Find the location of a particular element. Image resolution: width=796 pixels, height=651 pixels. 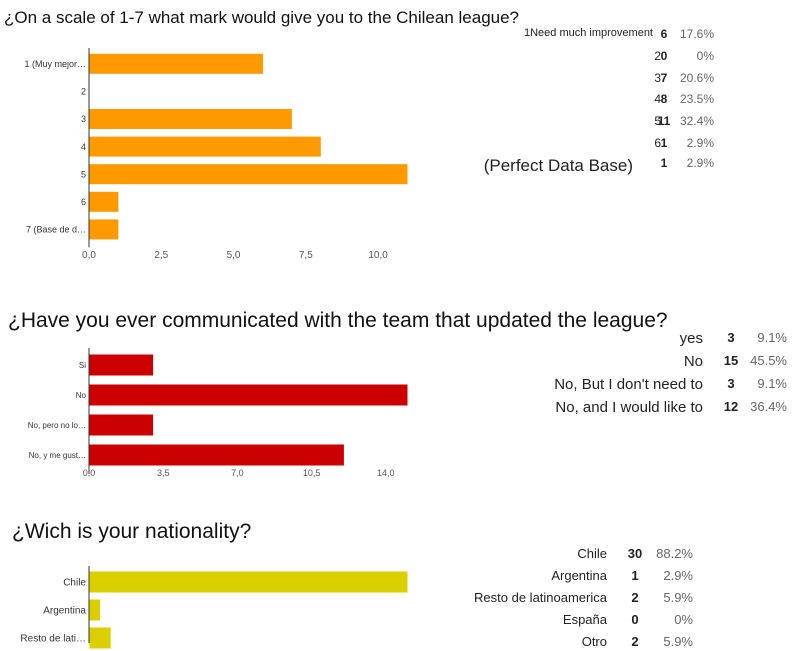

summary-row-label: 6 is located at coordinates (657, 143).